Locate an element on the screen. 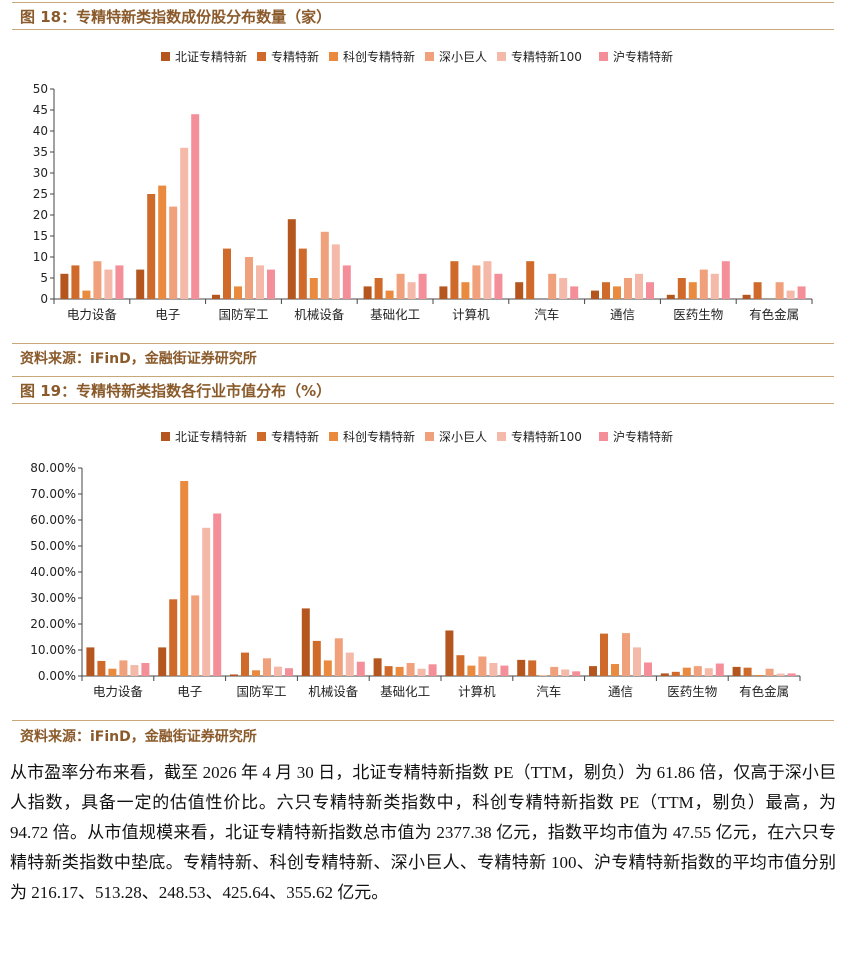 Image resolution: width=844 pixels, height=963 pixels. legend-label: 专精特新100 is located at coordinates (546, 56).